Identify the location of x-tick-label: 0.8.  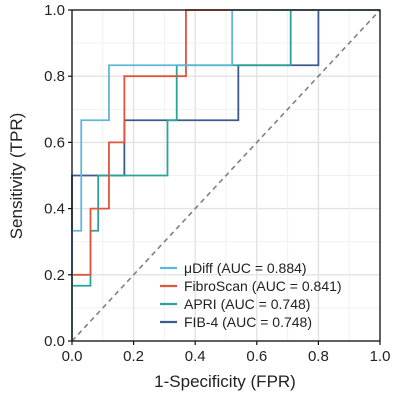
(318, 356).